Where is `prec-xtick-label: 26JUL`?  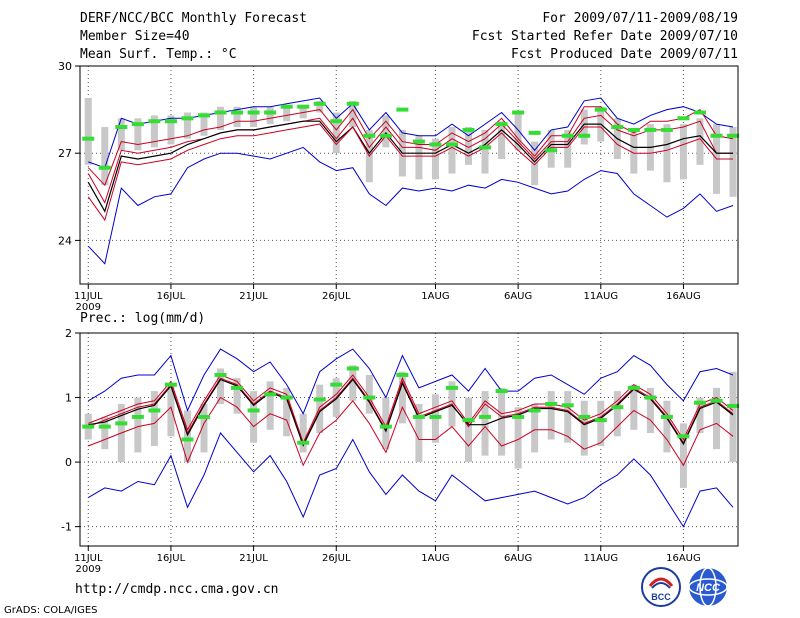
prec-xtick-label: 26JUL is located at coordinates (336, 558).